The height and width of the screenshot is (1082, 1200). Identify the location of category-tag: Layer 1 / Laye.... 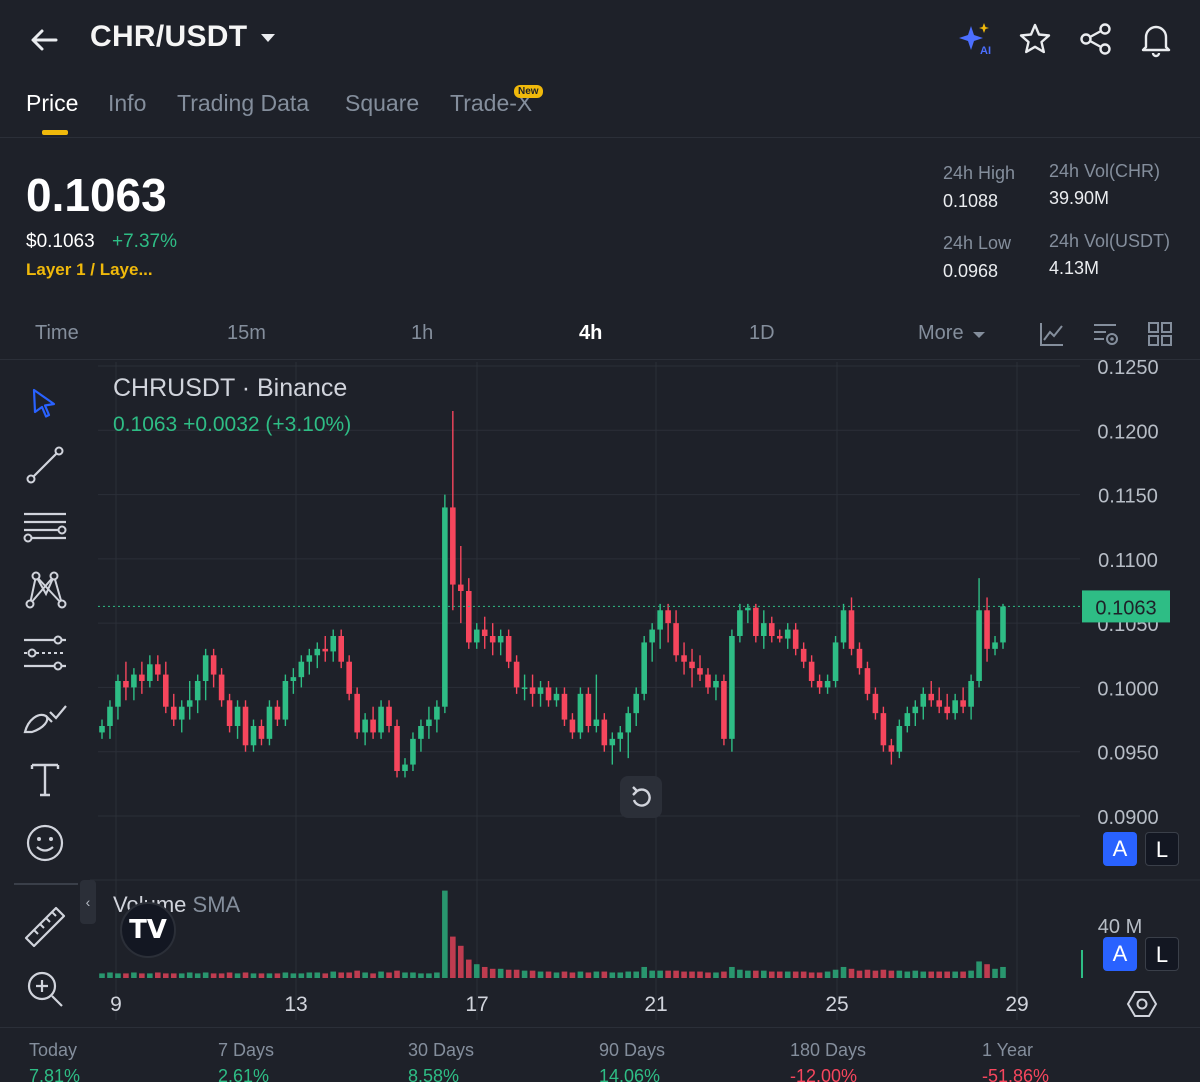
(89, 269).